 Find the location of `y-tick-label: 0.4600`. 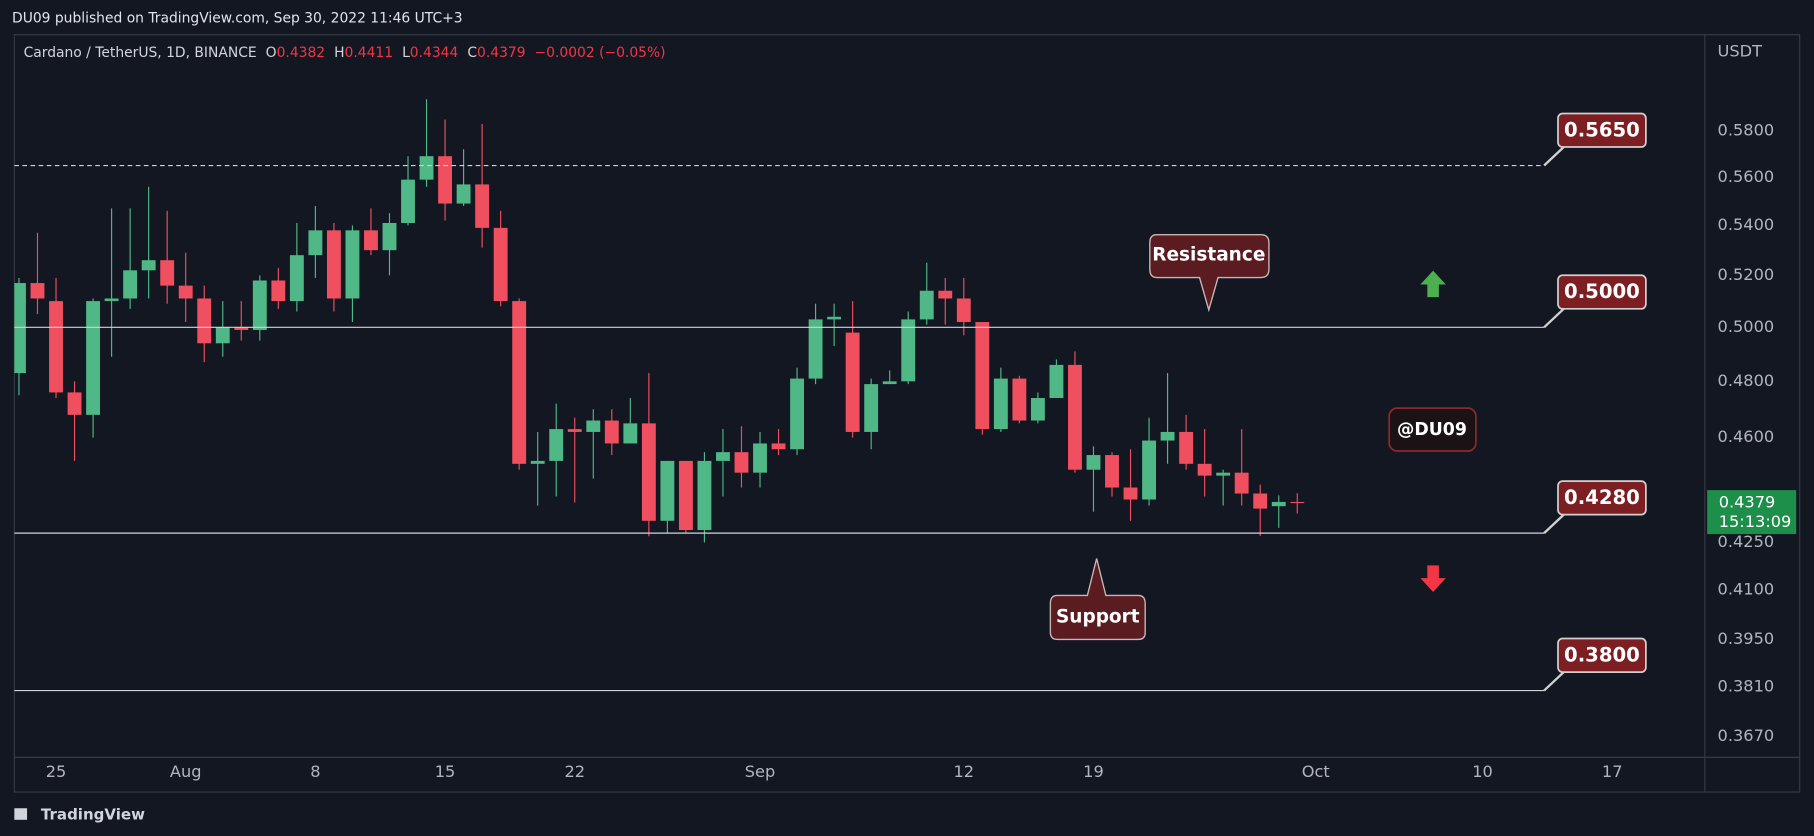

y-tick-label: 0.4600 is located at coordinates (1746, 436).